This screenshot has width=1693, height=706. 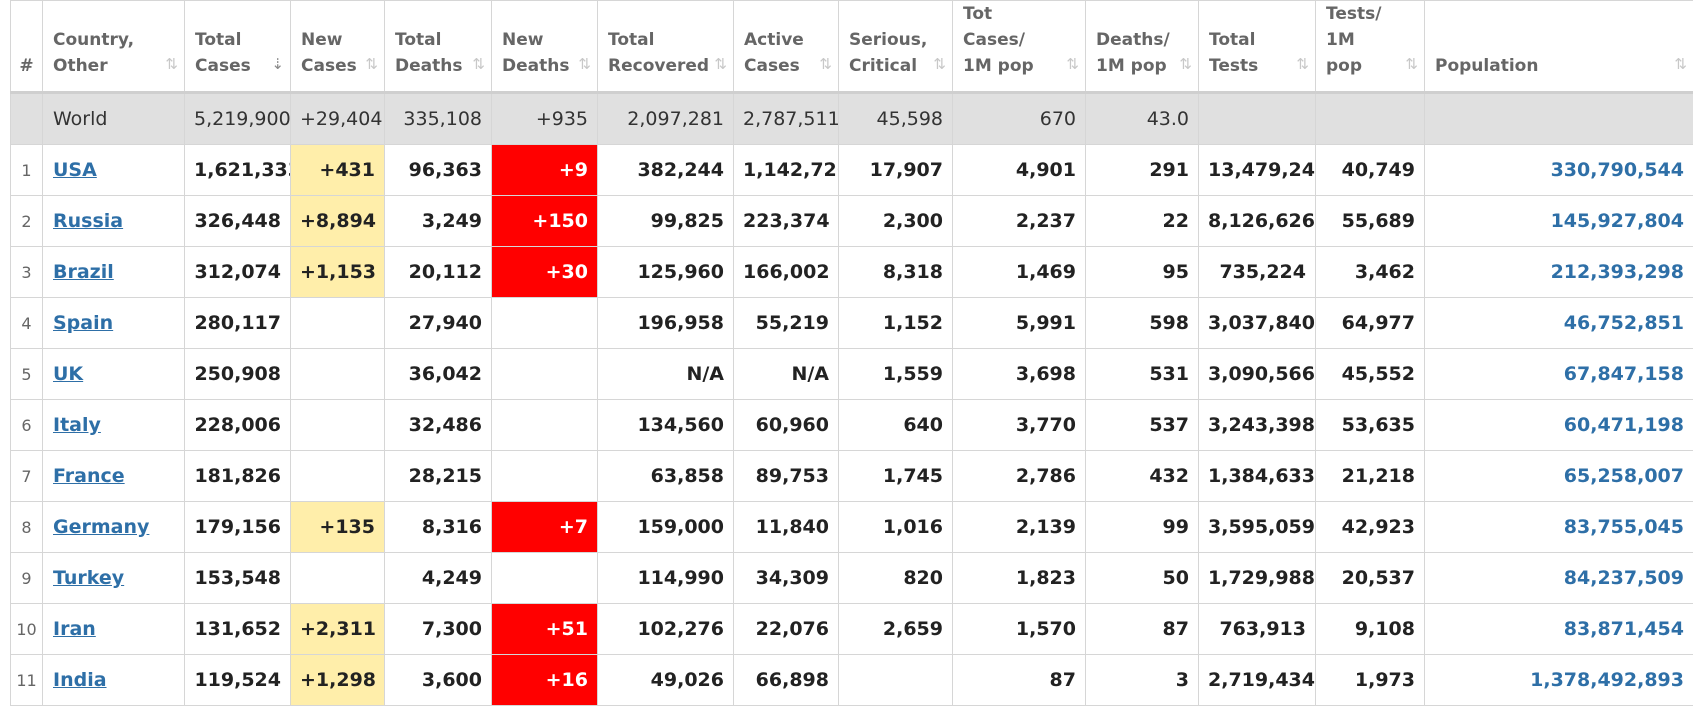 What do you see at coordinates (88, 578) in the screenshot?
I see `country-link: Turkey` at bounding box center [88, 578].